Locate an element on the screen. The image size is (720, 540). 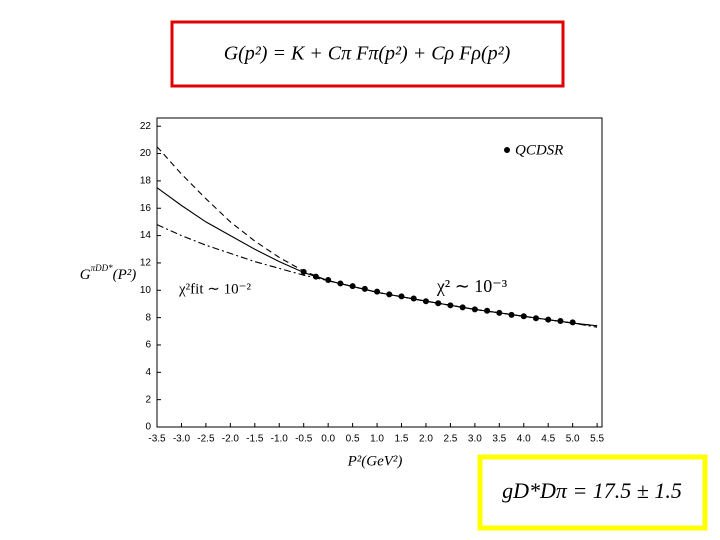
y-tick-label: 4 is located at coordinates (148, 372).